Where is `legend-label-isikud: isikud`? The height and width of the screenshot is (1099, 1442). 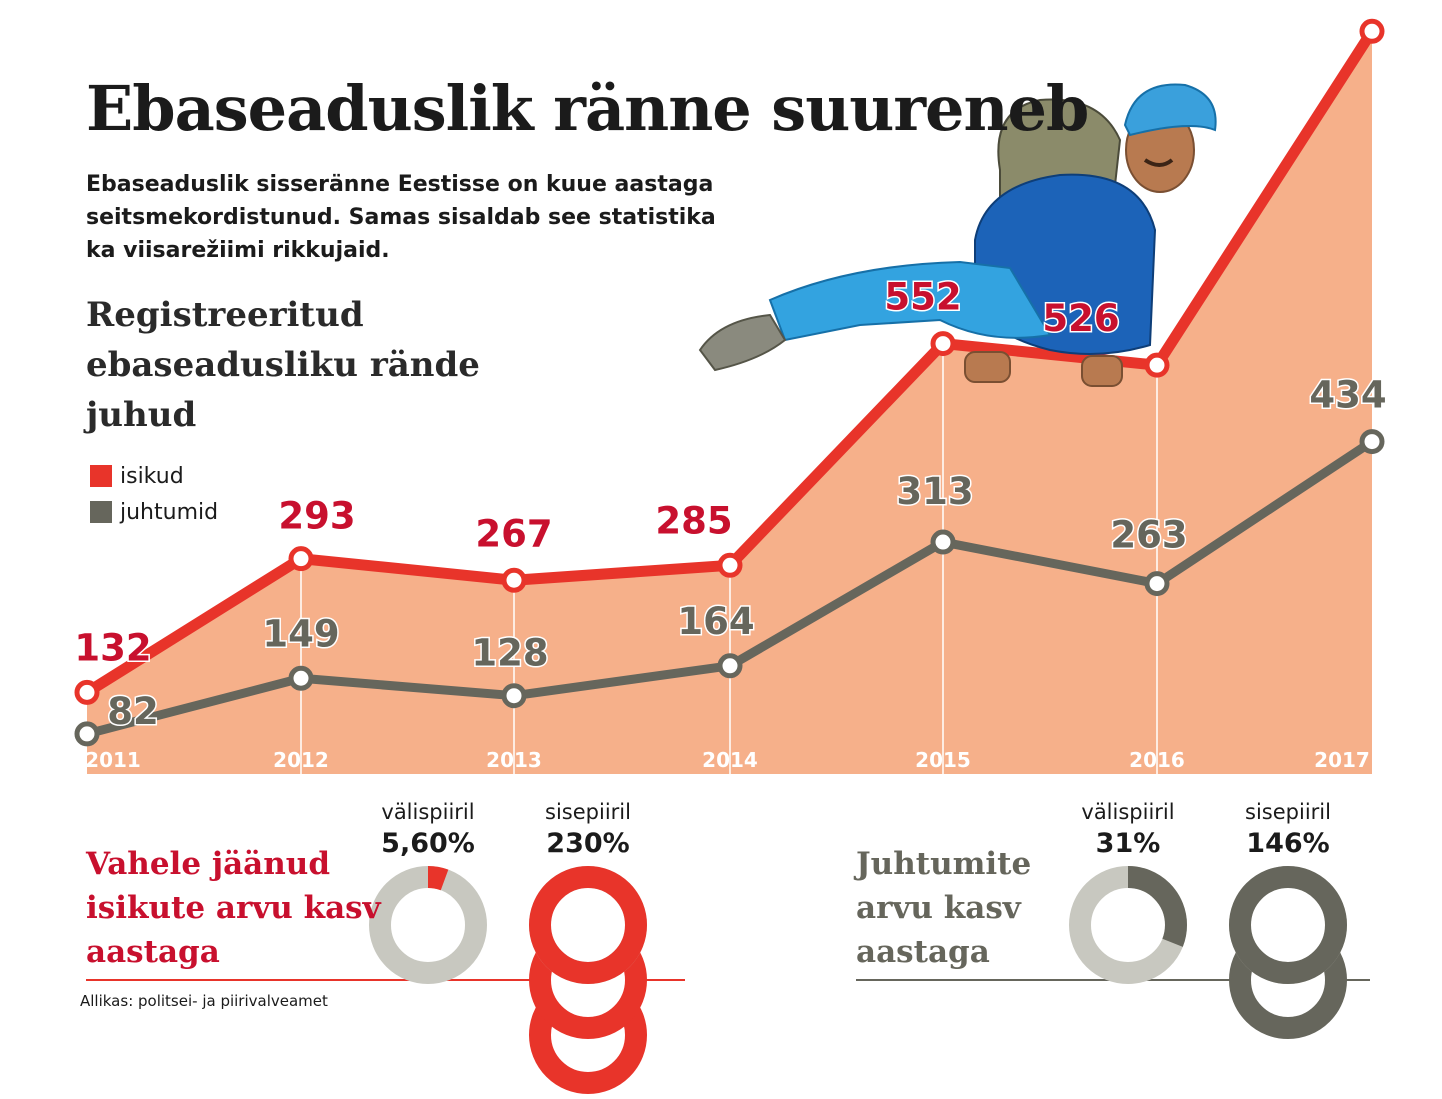 legend-label-isikud: isikud is located at coordinates (152, 476).